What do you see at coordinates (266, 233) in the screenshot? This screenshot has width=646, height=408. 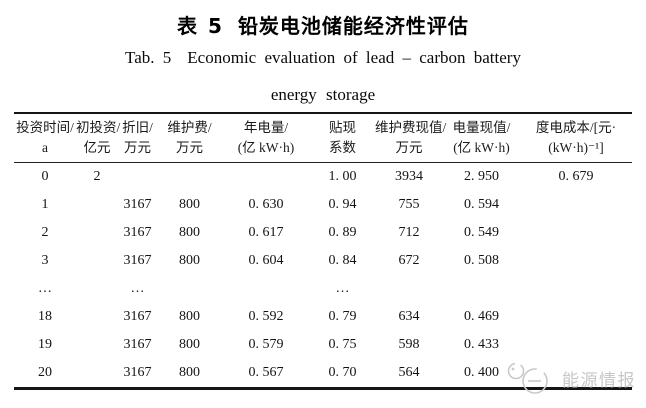 I see `table-cell: 0. 617` at bounding box center [266, 233].